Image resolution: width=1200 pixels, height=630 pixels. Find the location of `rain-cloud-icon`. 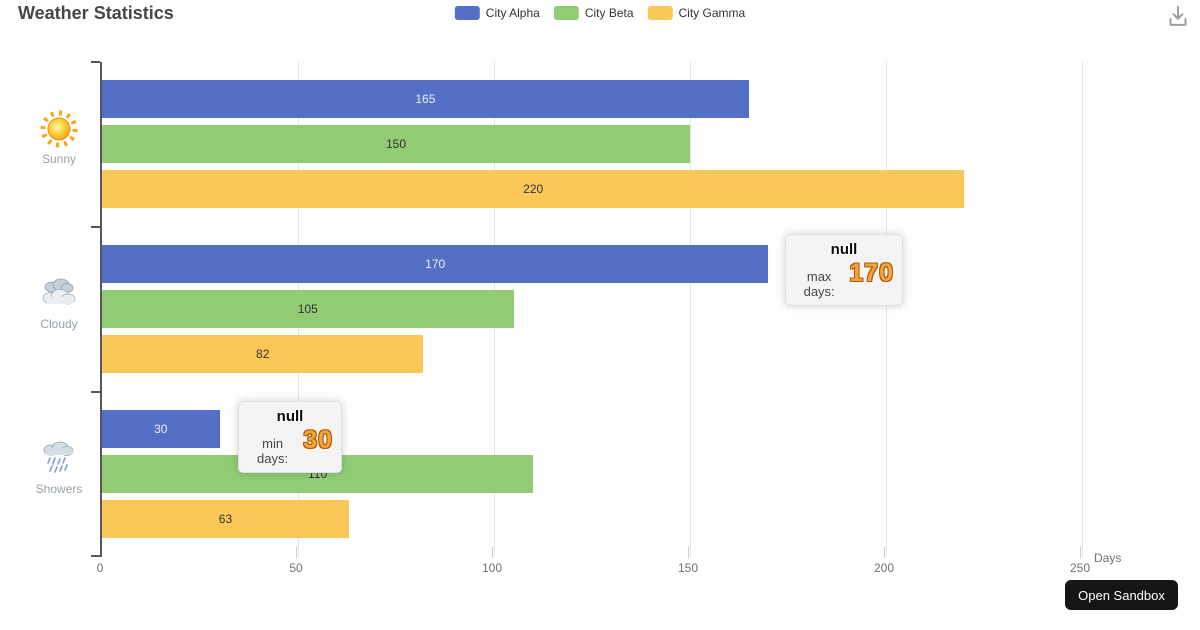

rain-cloud-icon is located at coordinates (58, 457).